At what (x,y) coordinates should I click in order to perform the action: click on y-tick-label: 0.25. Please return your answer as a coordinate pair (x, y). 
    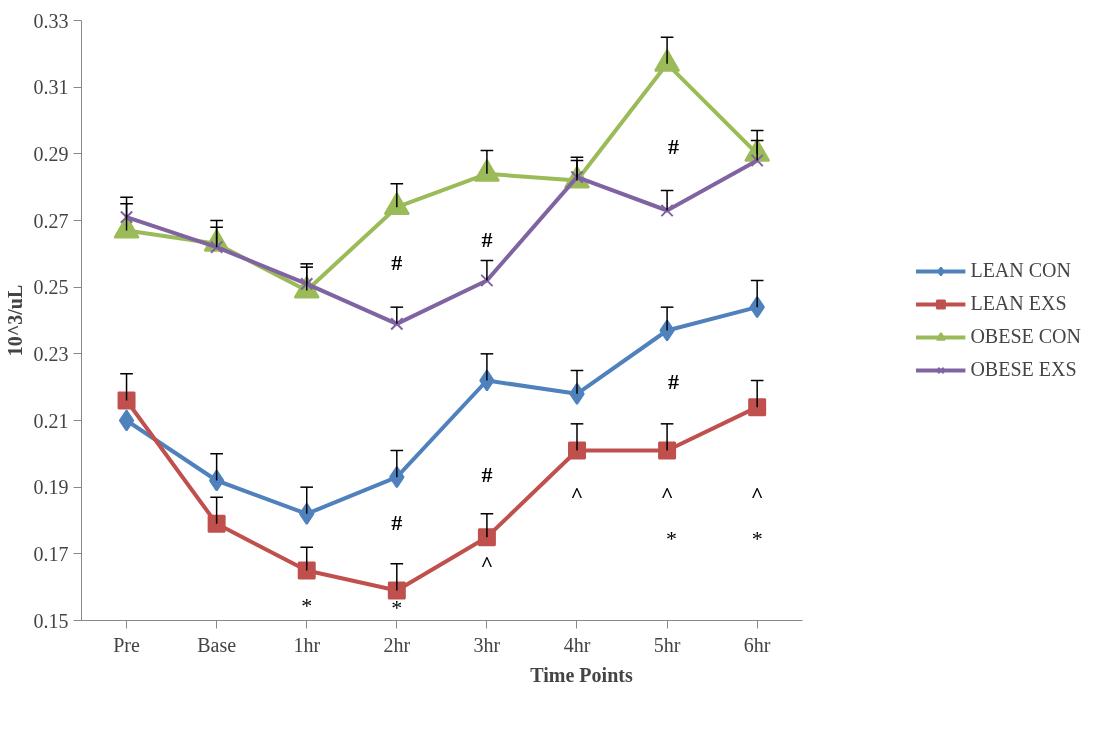
    Looking at the image, I should click on (51, 287).